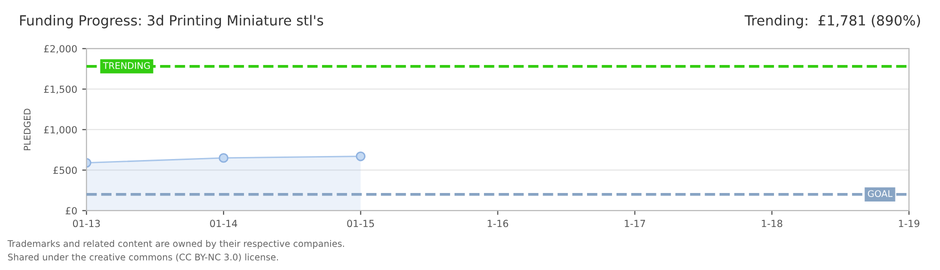 This screenshot has height=270, width=940. Describe the element at coordinates (498, 224) in the screenshot. I see `x-tick-label: 1-16` at that location.